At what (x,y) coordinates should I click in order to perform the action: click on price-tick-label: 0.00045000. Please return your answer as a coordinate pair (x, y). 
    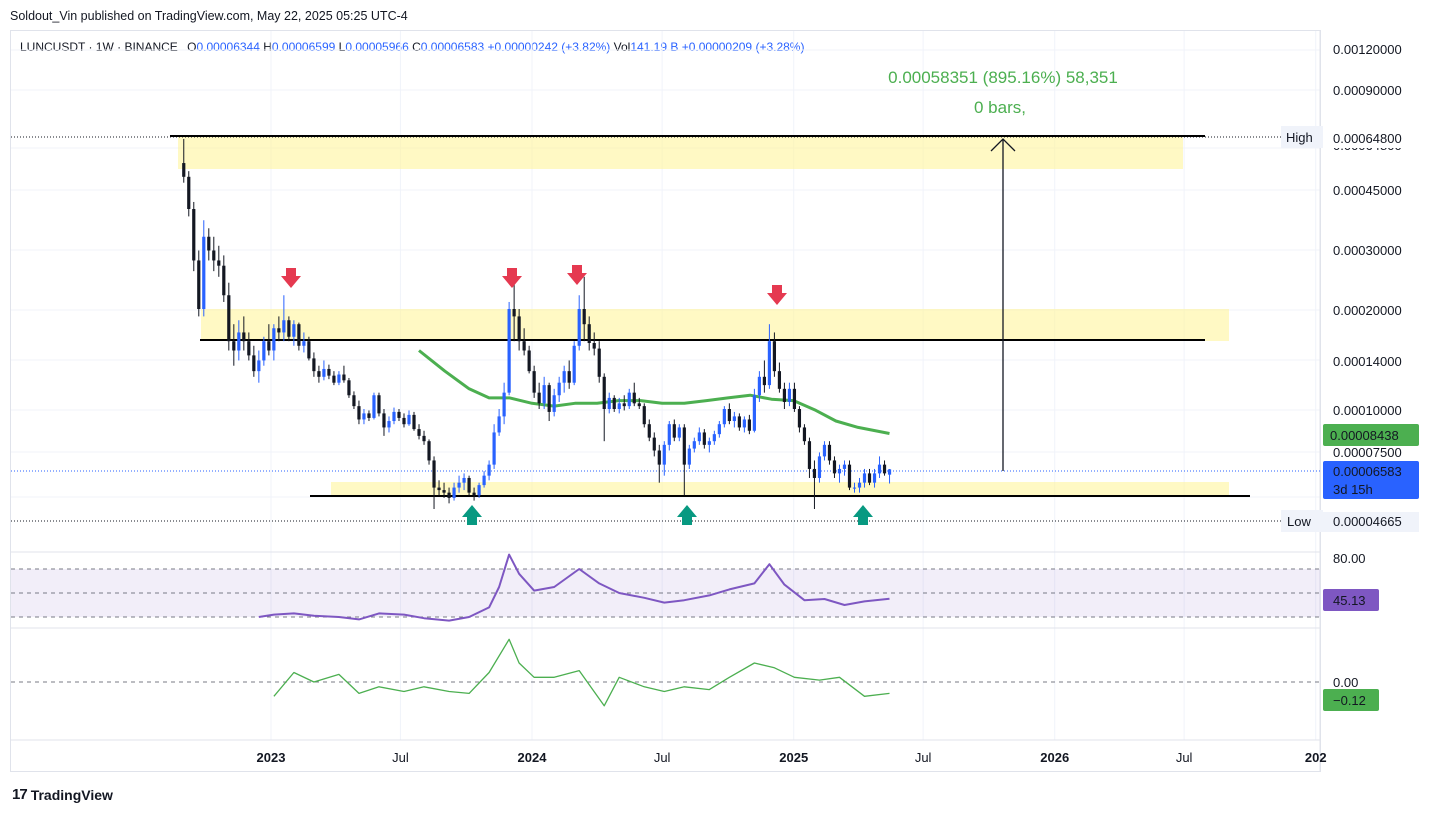
    Looking at the image, I should click on (1367, 190).